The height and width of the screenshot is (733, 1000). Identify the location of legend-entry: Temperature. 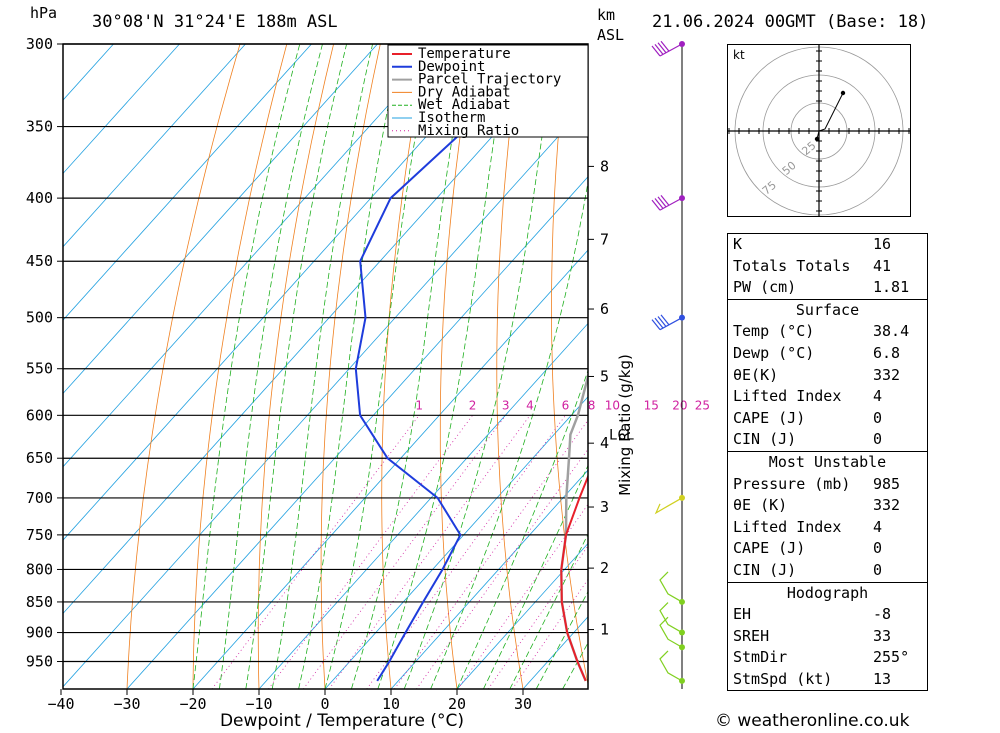
(464, 54).